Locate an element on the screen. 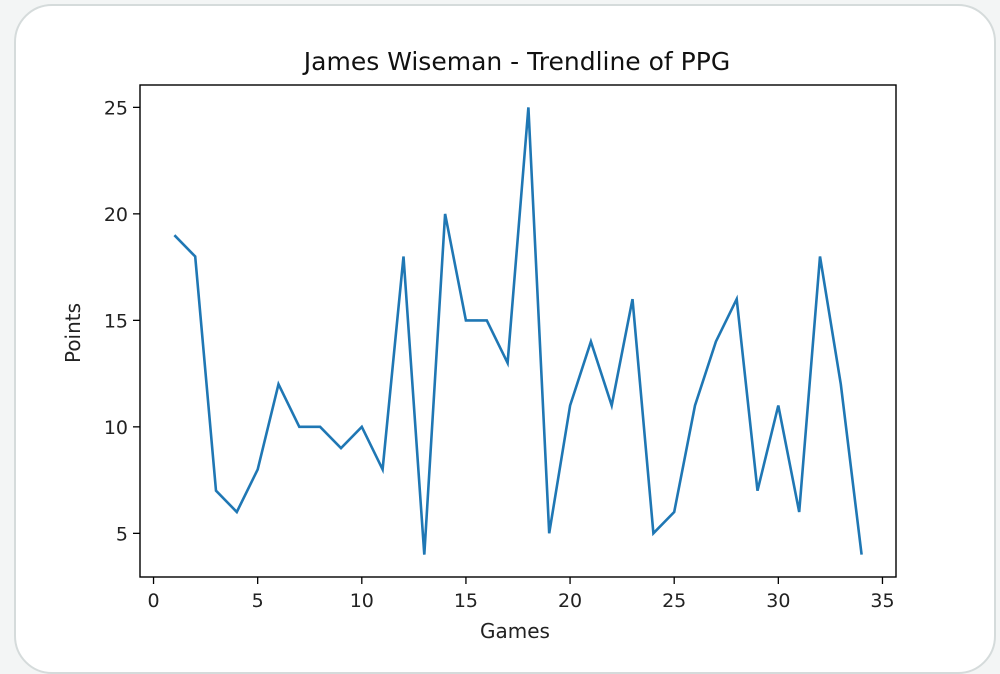  y-tick-label: 20 is located at coordinates (116, 215).